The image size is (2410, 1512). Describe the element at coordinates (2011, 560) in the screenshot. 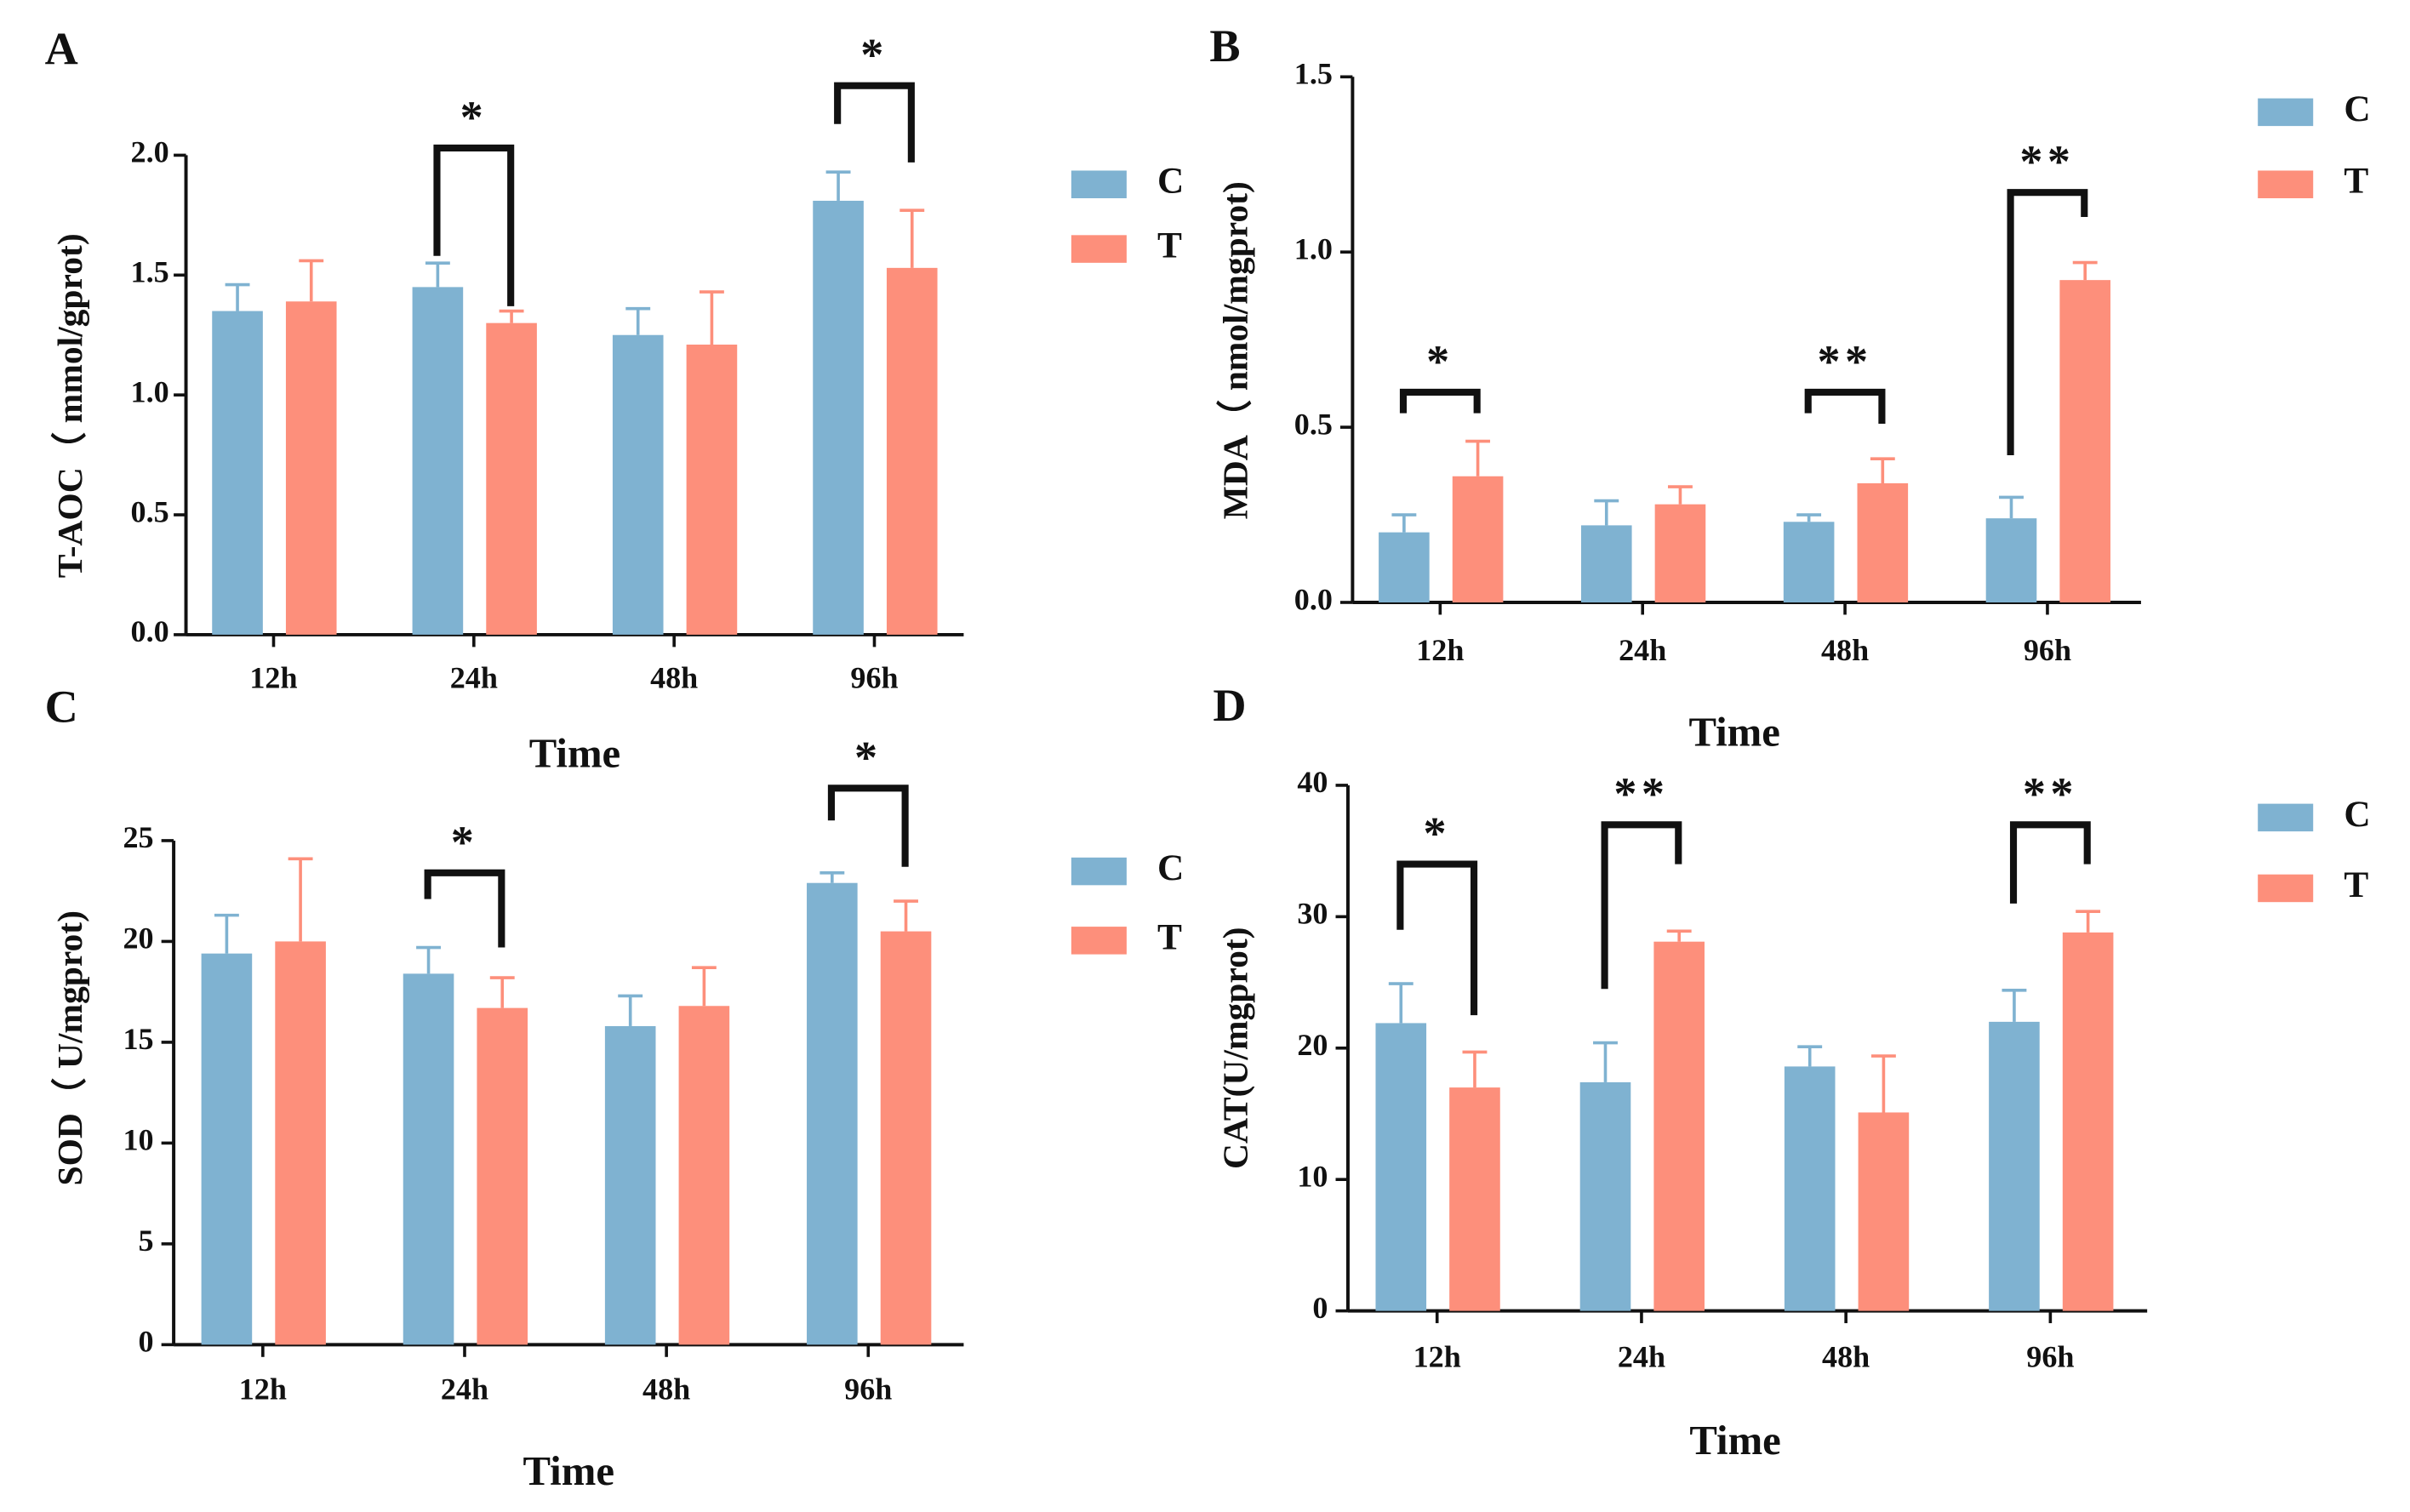

I see `bar-b-c-96h` at that location.